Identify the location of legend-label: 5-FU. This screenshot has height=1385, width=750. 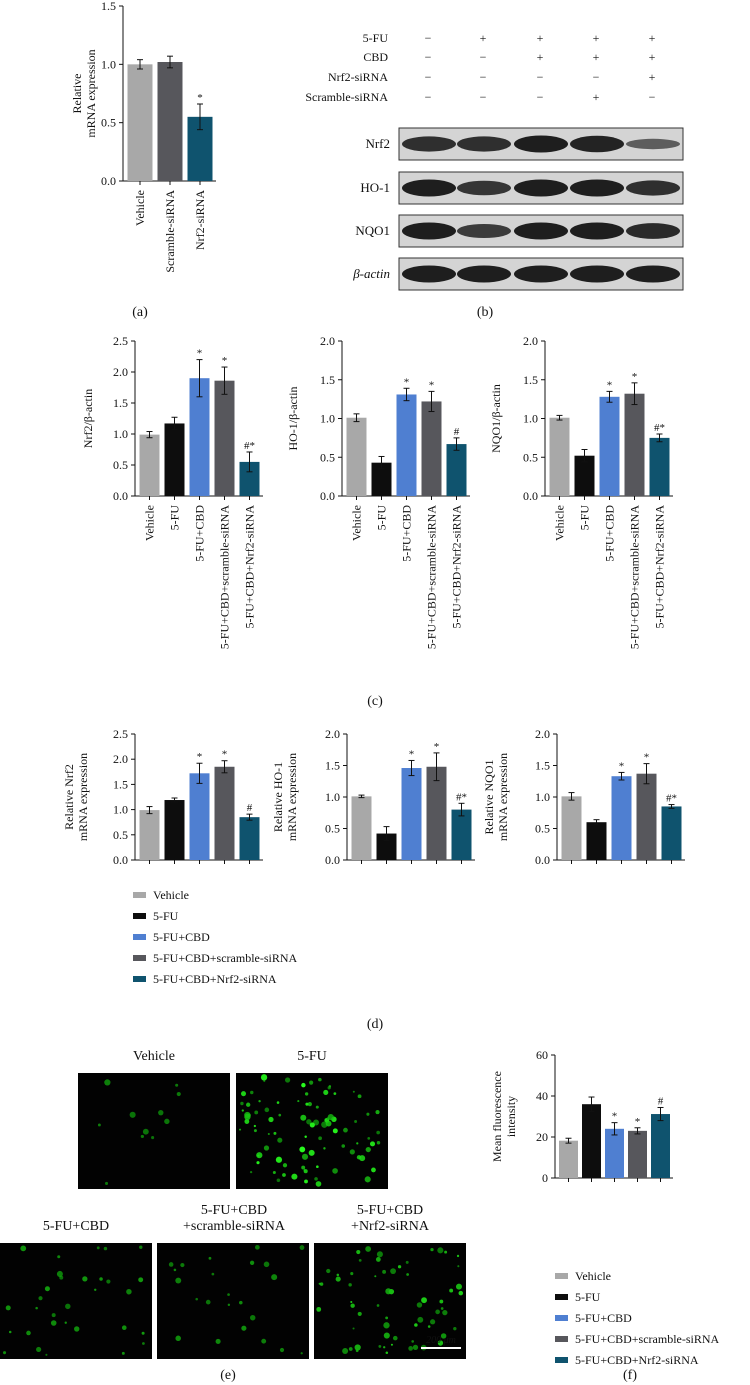
(166, 916).